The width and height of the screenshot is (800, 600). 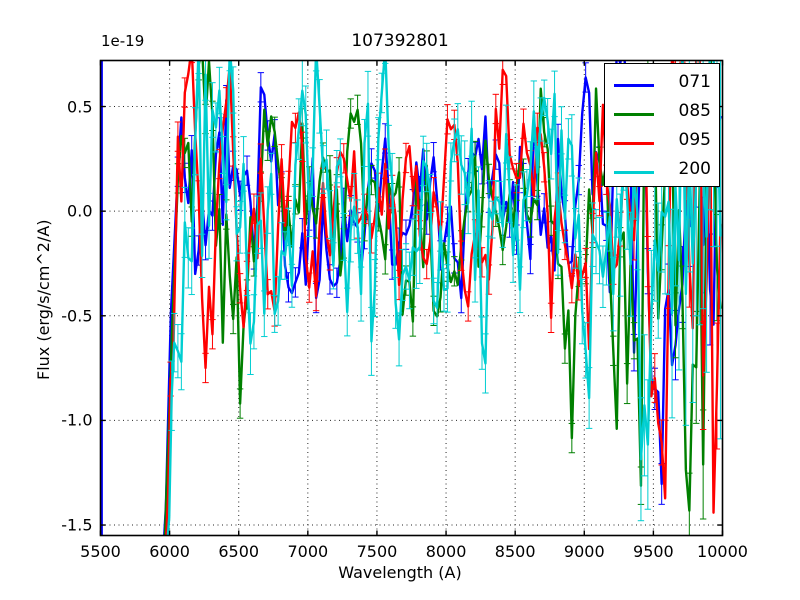 What do you see at coordinates (169, 551) in the screenshot?
I see `x-tick-label: 6000` at bounding box center [169, 551].